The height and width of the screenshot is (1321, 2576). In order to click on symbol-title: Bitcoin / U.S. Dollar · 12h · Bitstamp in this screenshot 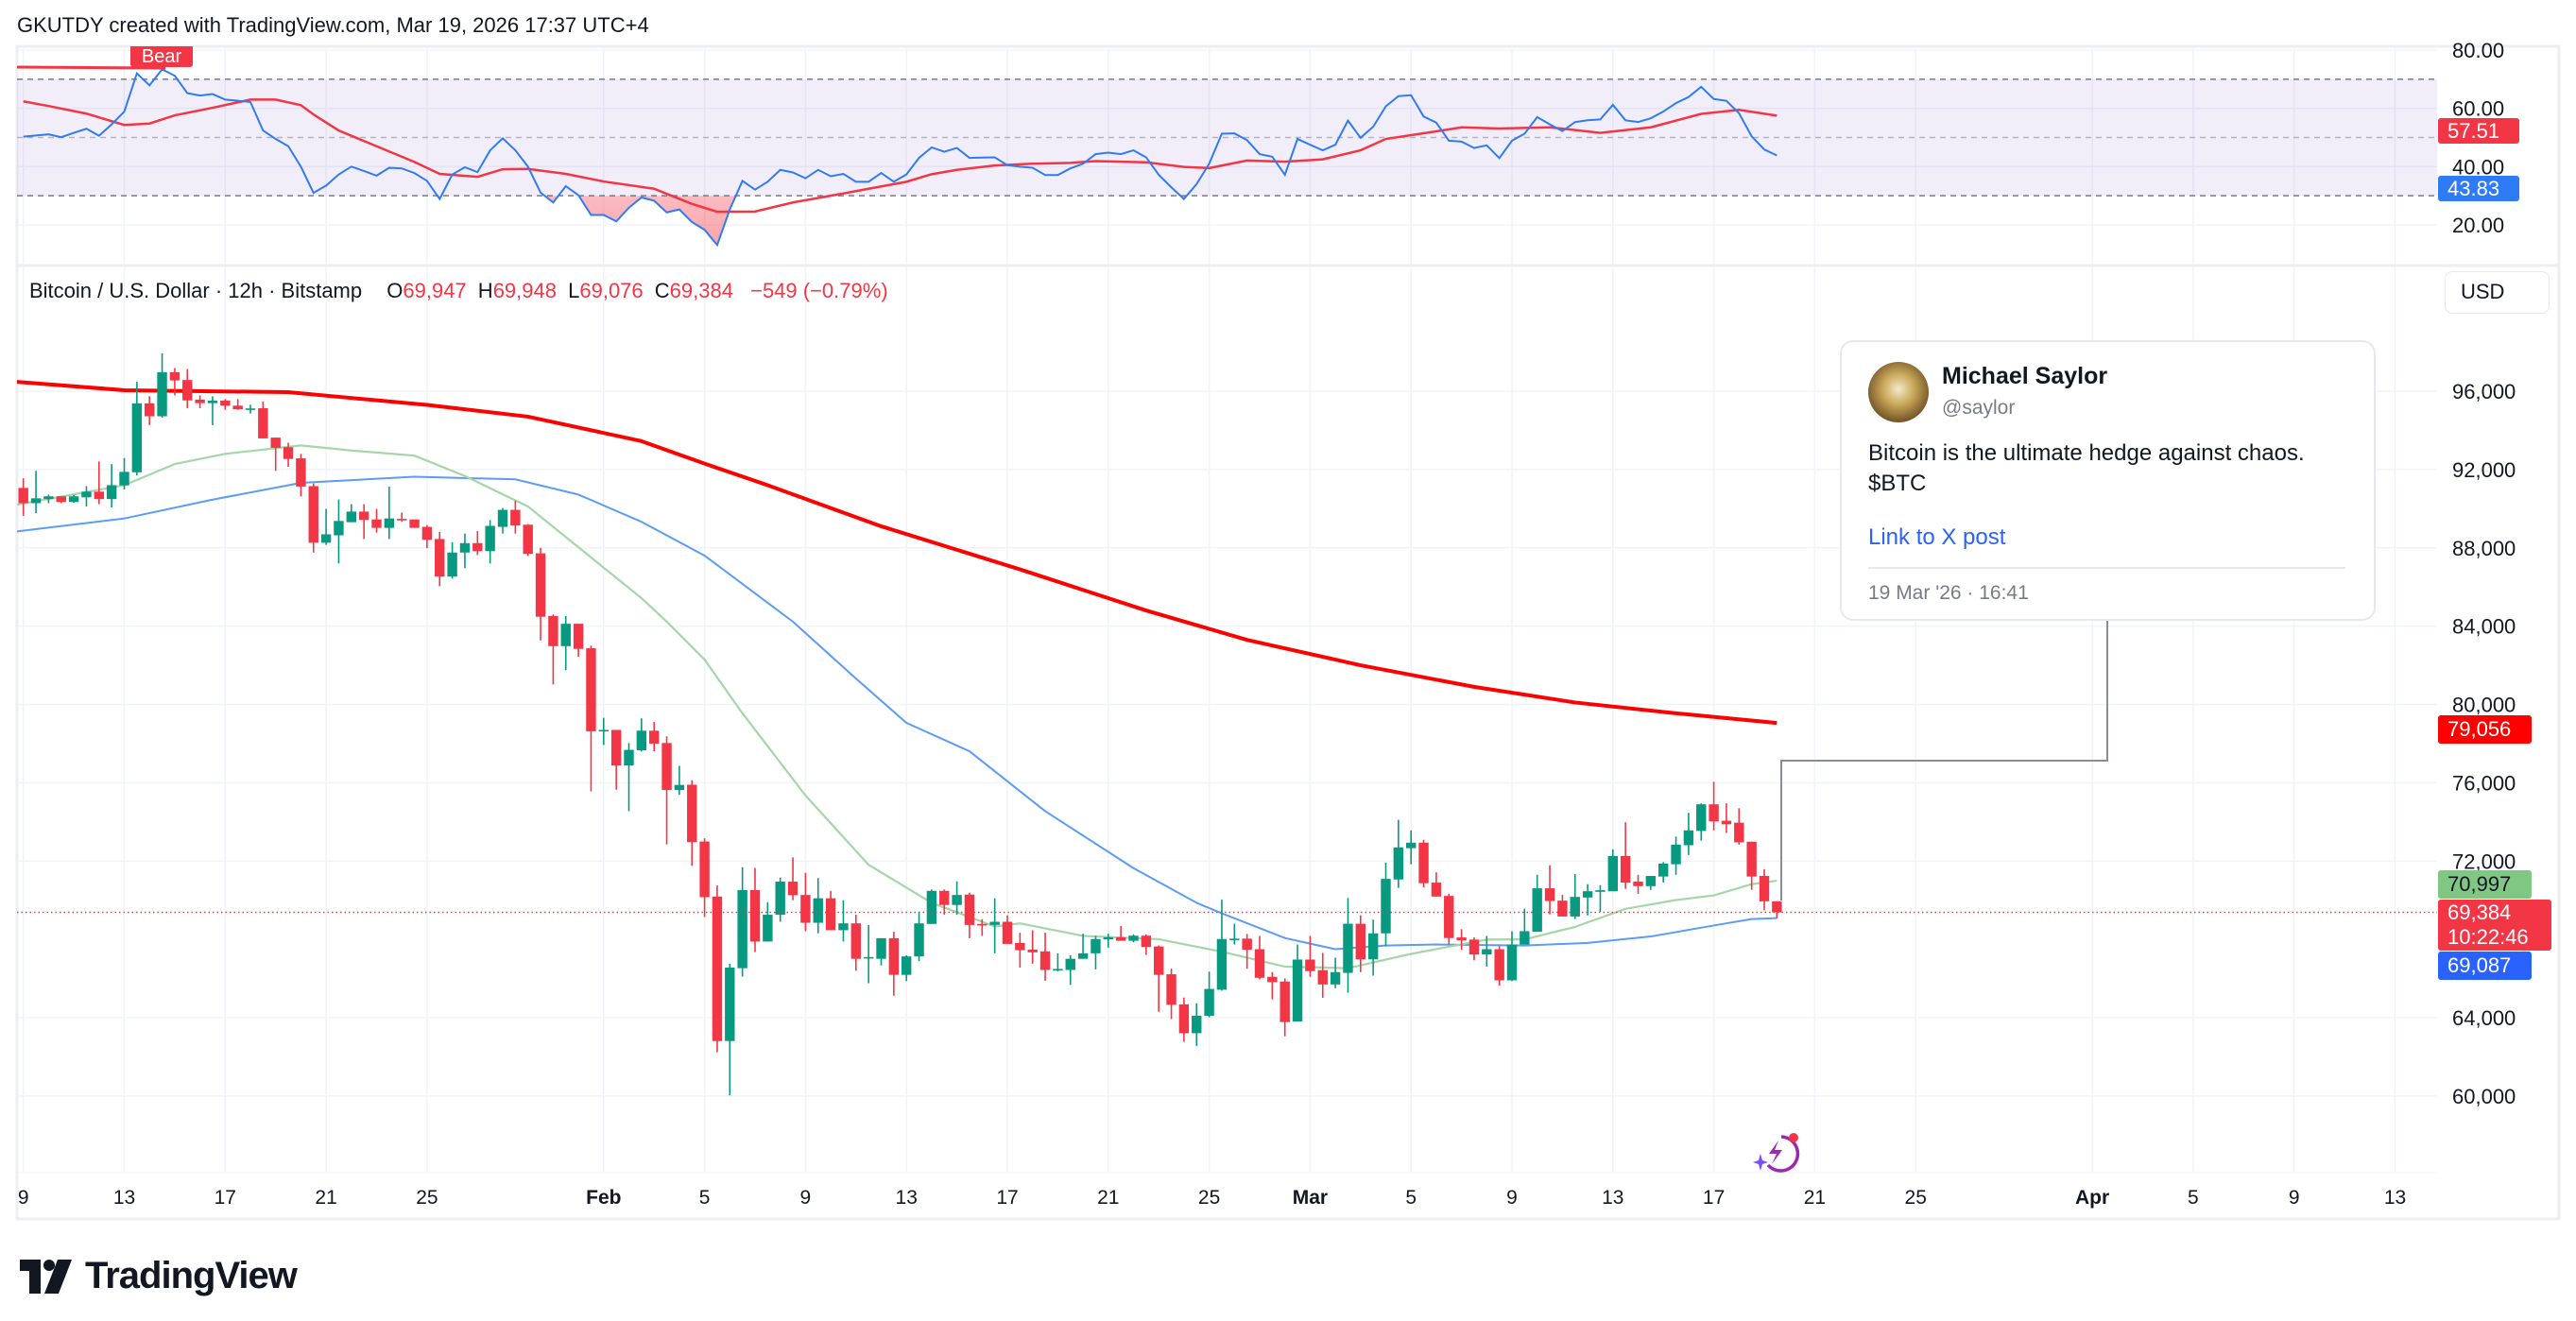, I will do `click(196, 290)`.